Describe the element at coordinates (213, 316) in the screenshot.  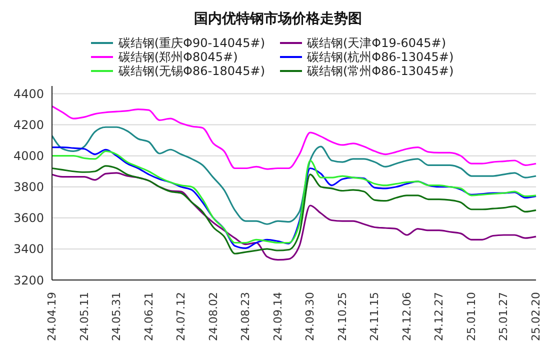
I see `x-tick-label: 24.08.02` at that location.